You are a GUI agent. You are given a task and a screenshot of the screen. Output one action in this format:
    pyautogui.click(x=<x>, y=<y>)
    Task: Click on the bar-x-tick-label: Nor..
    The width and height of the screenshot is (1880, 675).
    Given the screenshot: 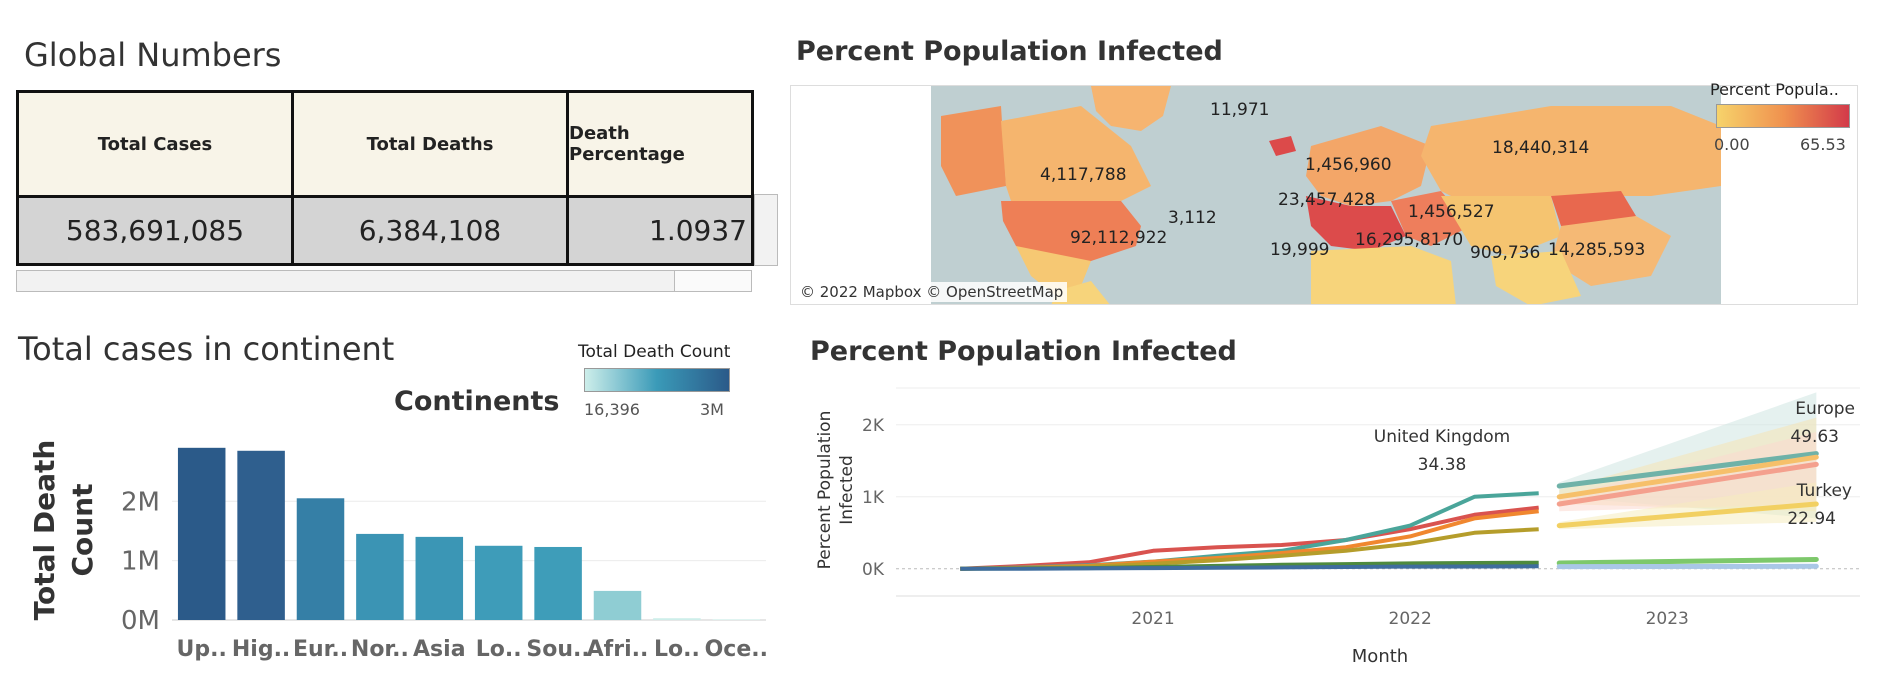 What is the action you would take?
    pyautogui.click(x=380, y=649)
    